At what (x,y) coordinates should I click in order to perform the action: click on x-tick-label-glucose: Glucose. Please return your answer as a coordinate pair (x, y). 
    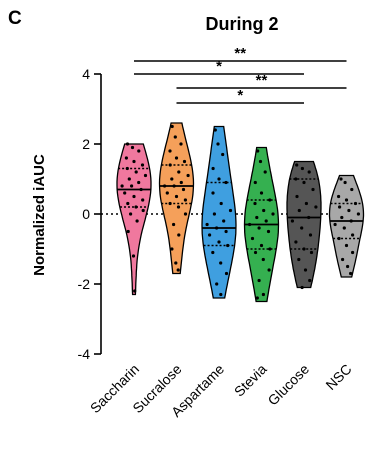
    Looking at the image, I should click on (288, 385).